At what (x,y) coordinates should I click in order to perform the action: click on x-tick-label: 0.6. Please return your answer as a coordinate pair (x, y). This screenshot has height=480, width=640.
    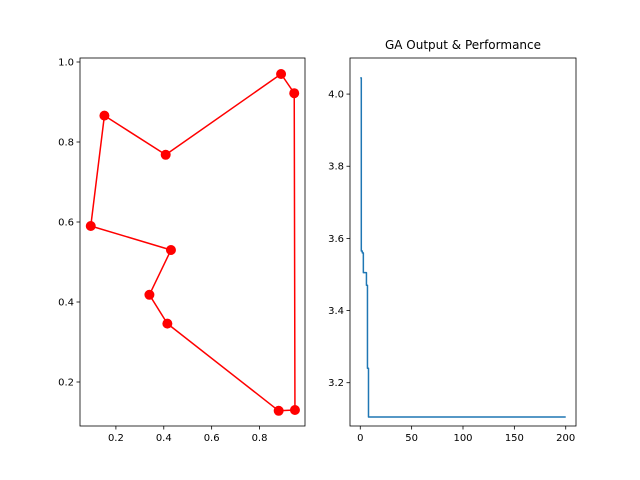
    Looking at the image, I should click on (212, 438).